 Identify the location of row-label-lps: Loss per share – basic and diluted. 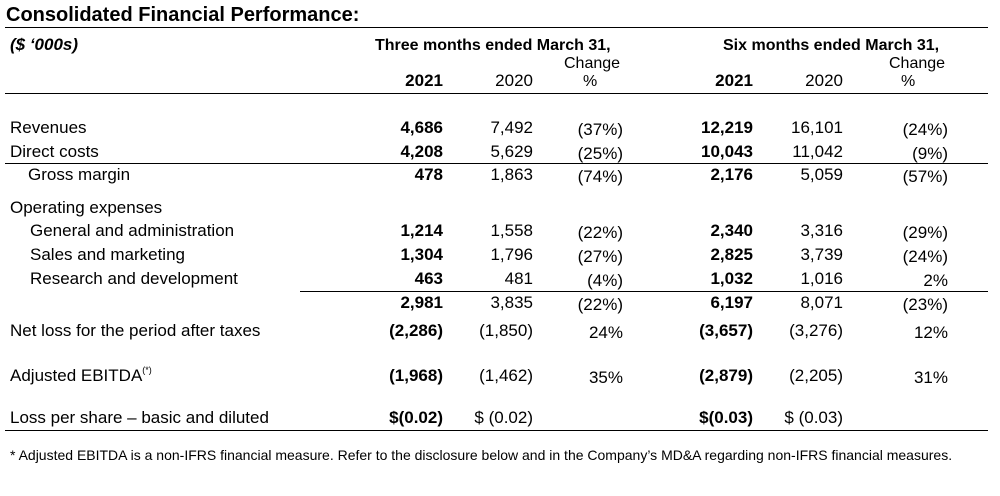
(139, 417).